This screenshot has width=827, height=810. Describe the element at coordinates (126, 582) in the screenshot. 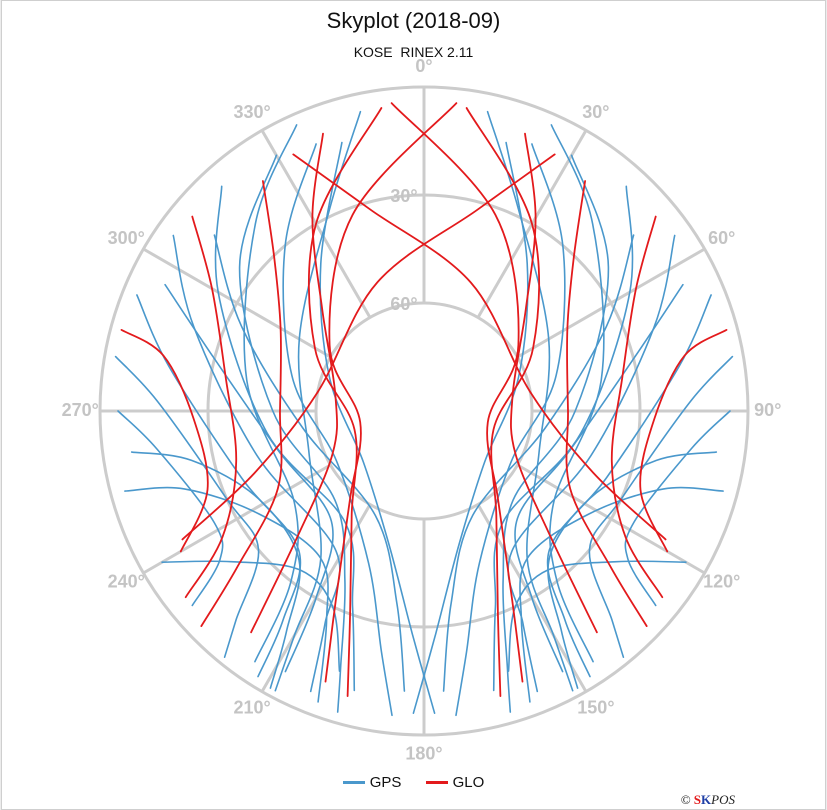

I see `azimuth-label-240: 240°` at that location.